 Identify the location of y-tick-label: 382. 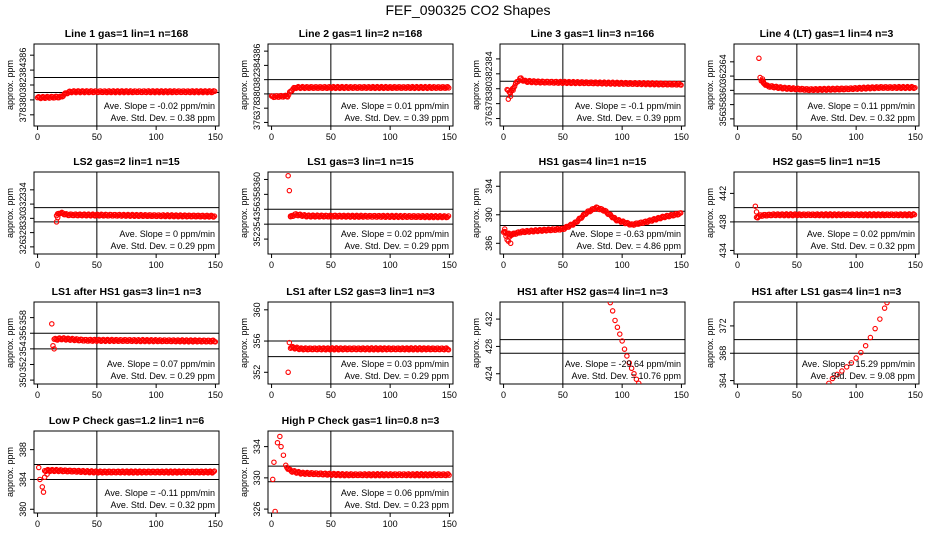
(257, 79).